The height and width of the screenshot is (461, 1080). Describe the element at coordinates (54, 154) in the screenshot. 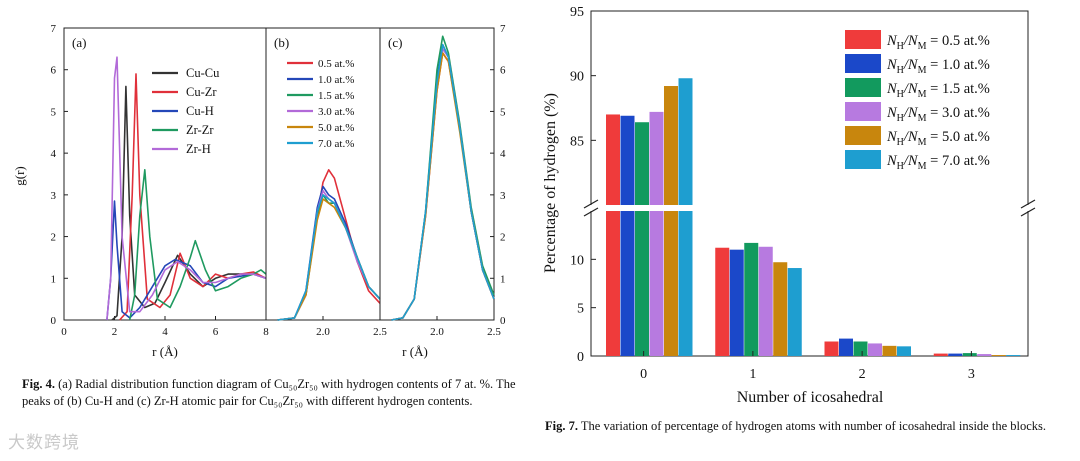

I see `panel-a-ytick-label: 4` at that location.